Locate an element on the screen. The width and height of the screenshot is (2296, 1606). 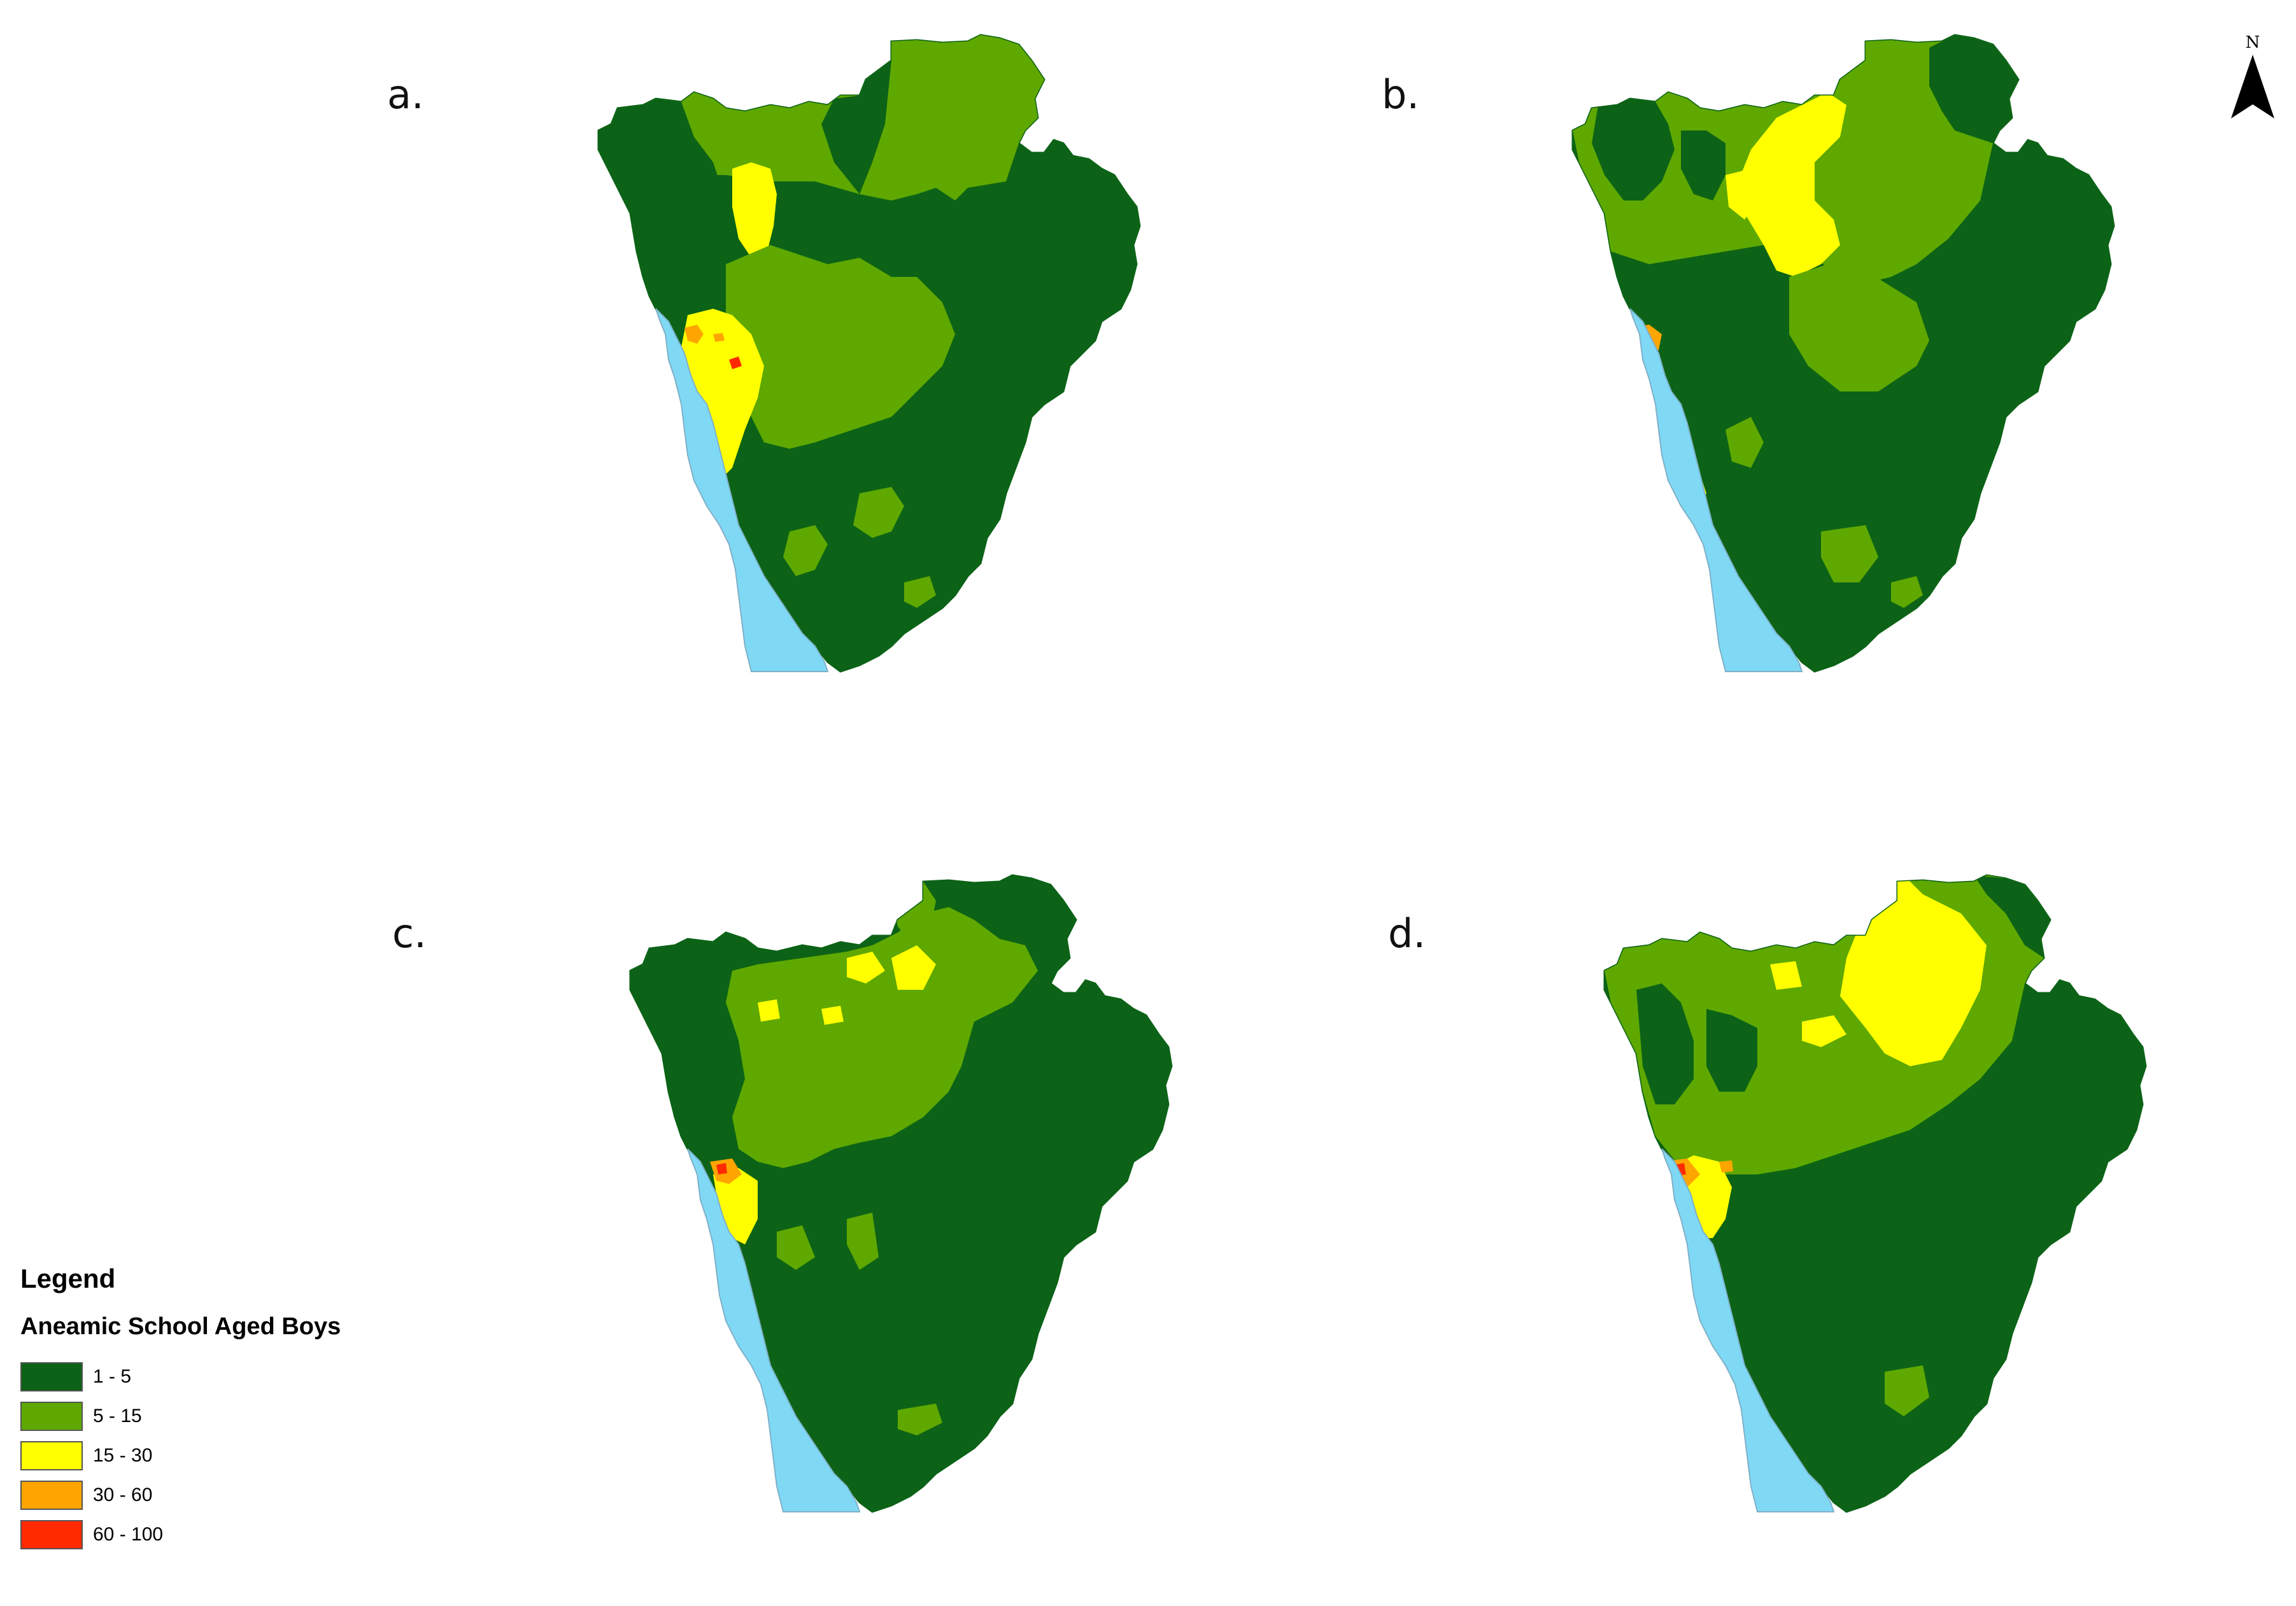
legend-item: 30 - 60 is located at coordinates (243, 1495).